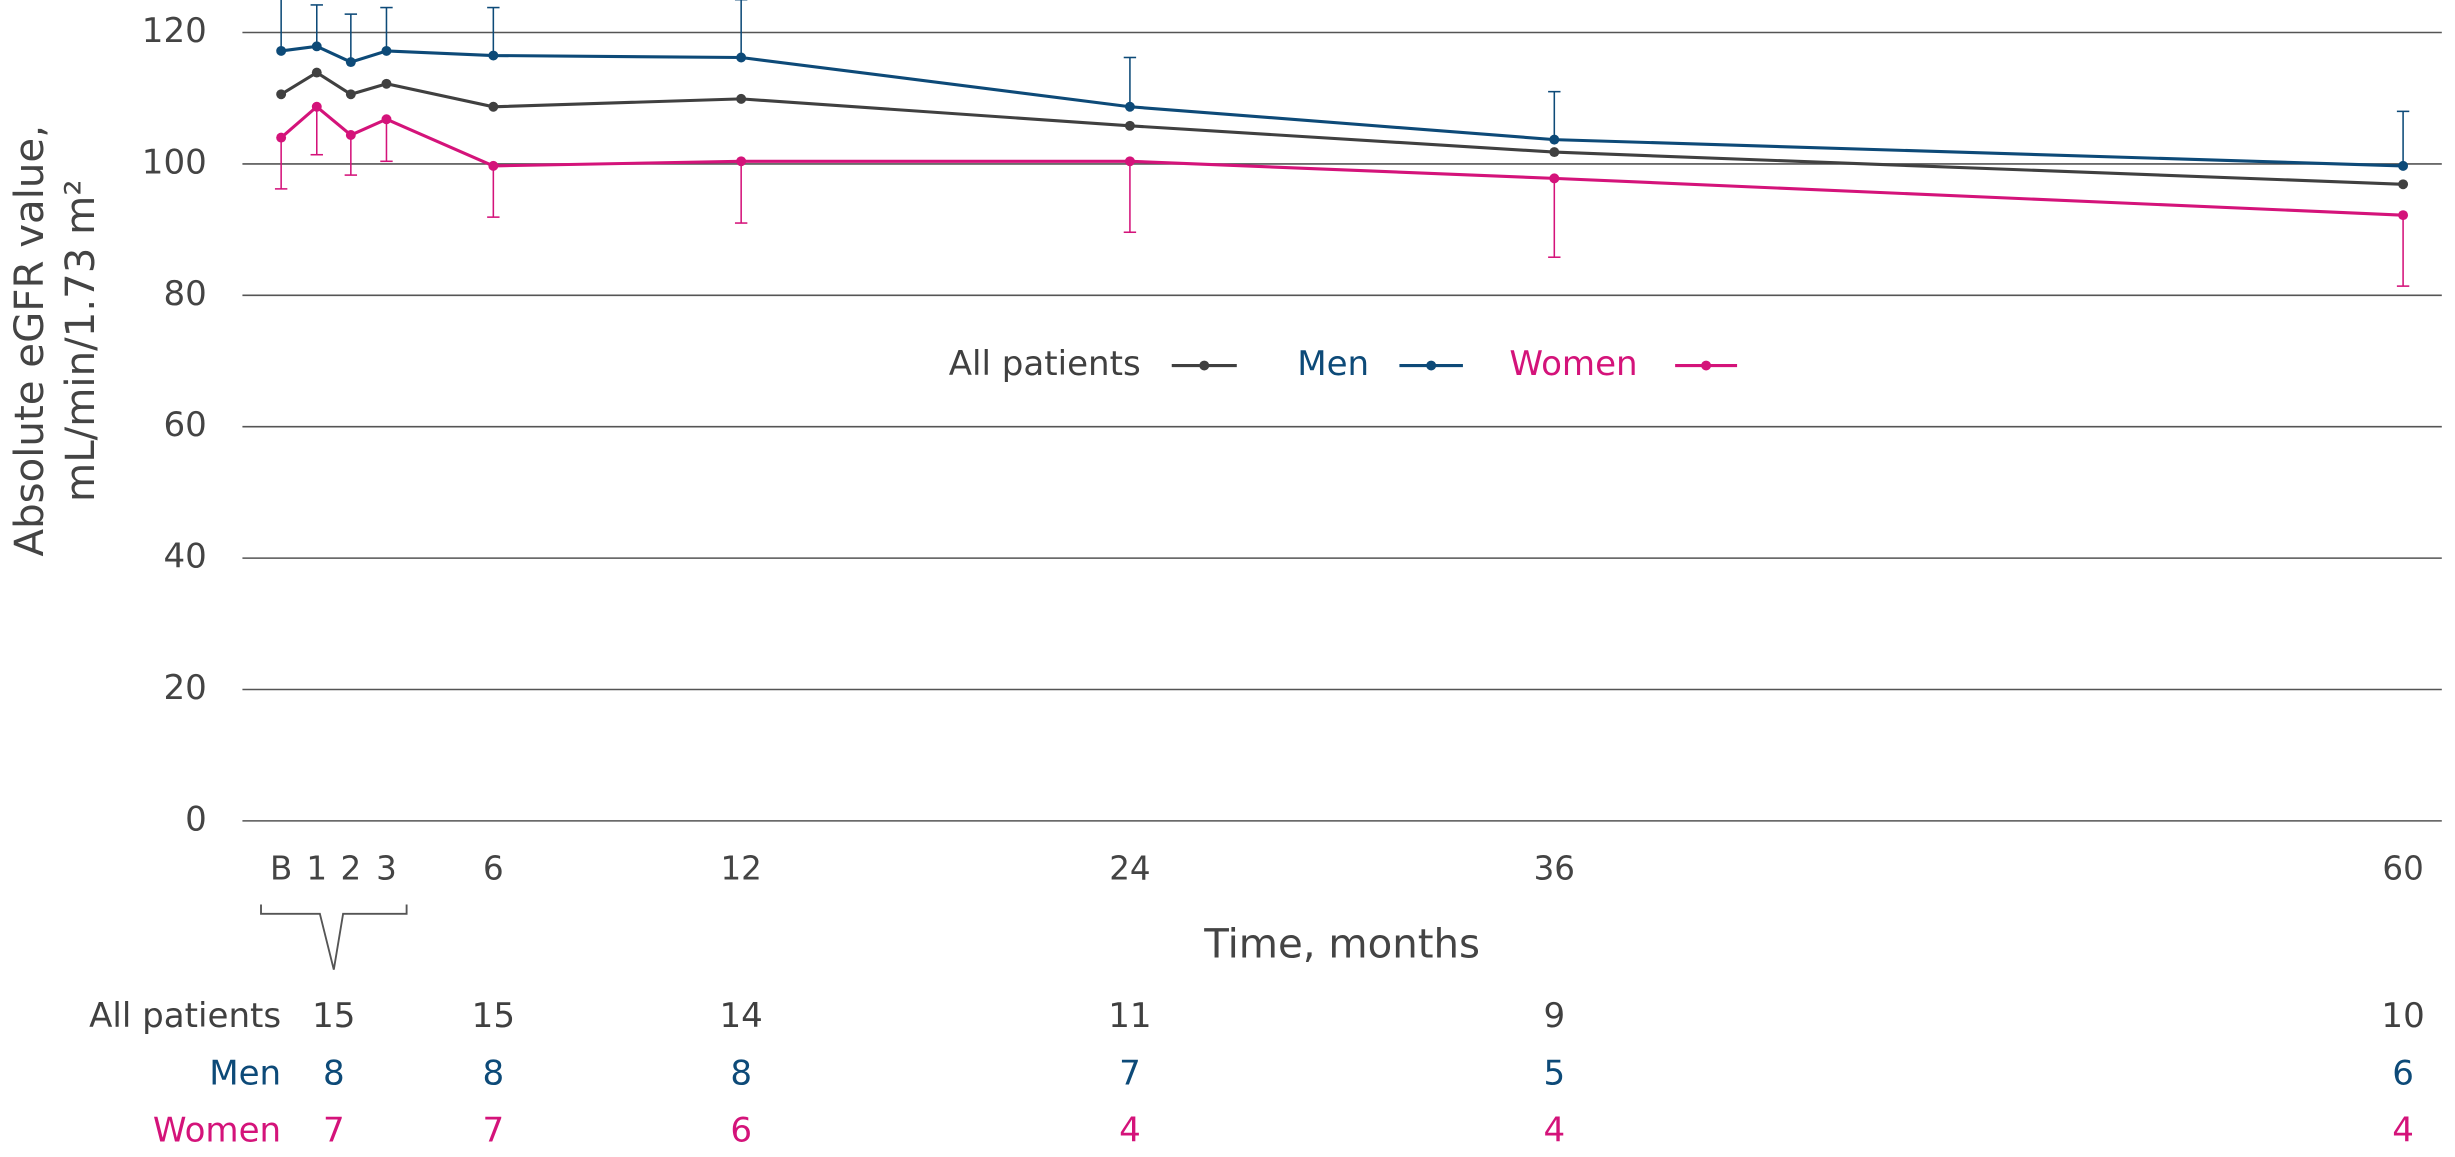 This screenshot has width=2455, height=1157. I want to click on y-tick-label: 0, so click(196, 819).